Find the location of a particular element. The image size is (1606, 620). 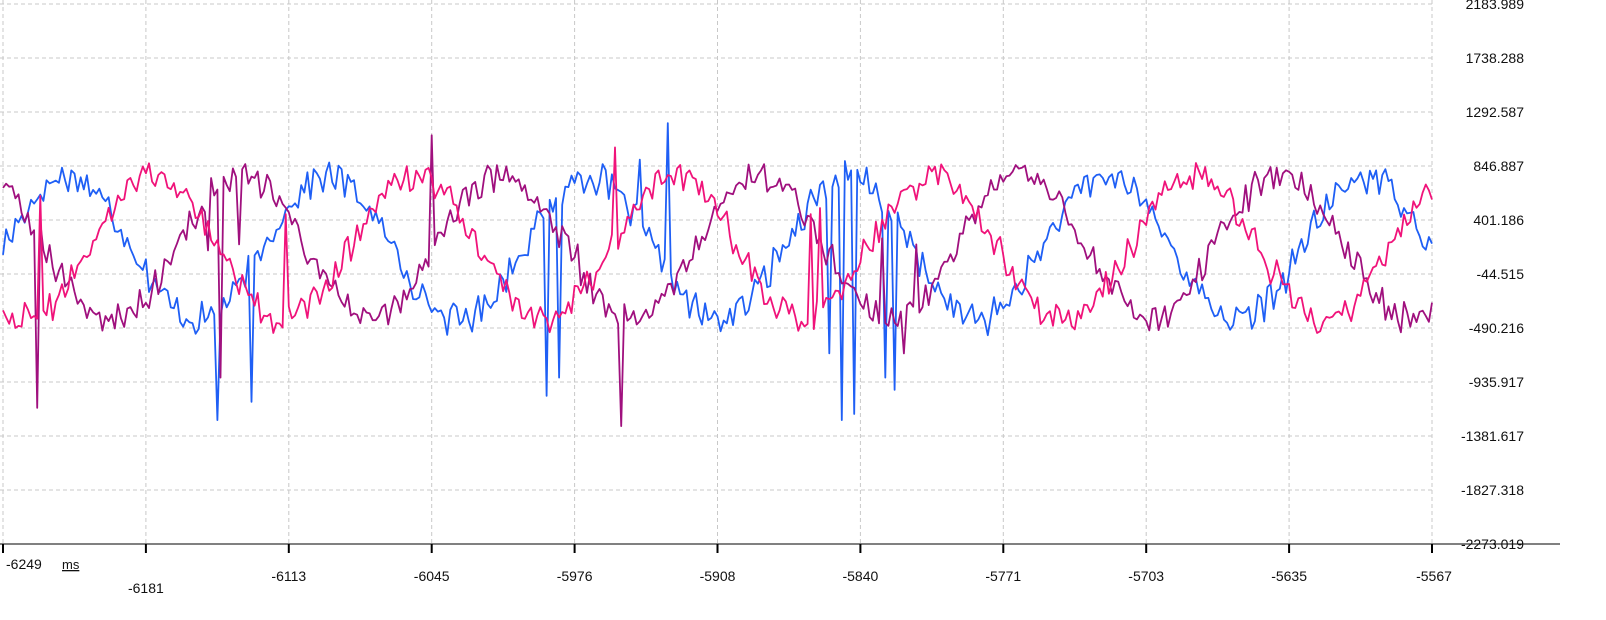

x-tick-label: -5840 is located at coordinates (860, 576).